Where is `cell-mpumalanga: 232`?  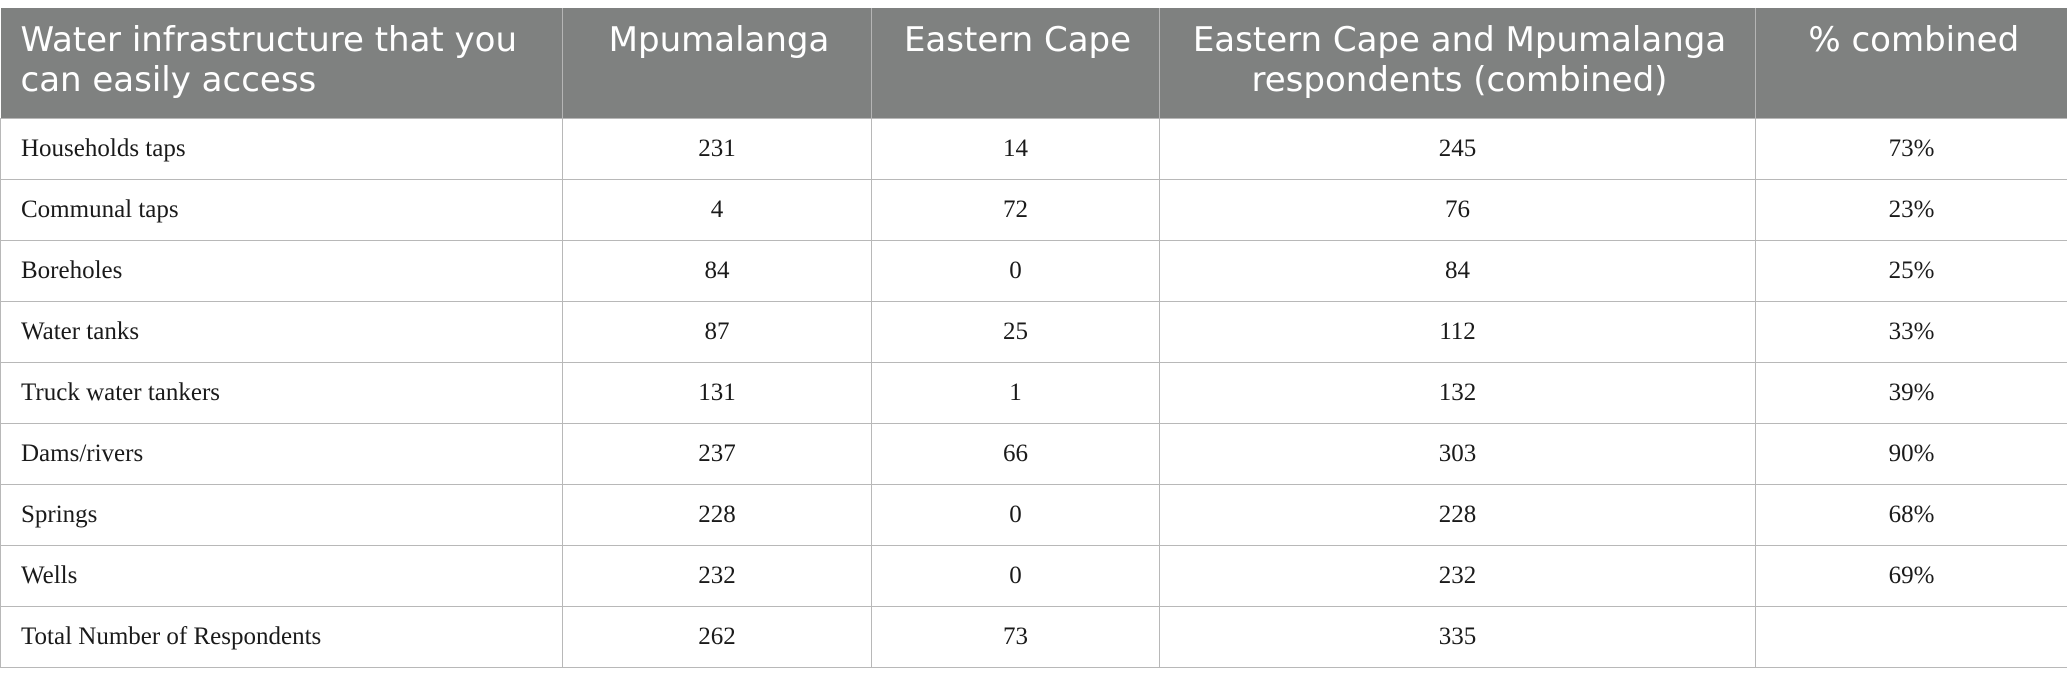
cell-mpumalanga: 232 is located at coordinates (717, 575).